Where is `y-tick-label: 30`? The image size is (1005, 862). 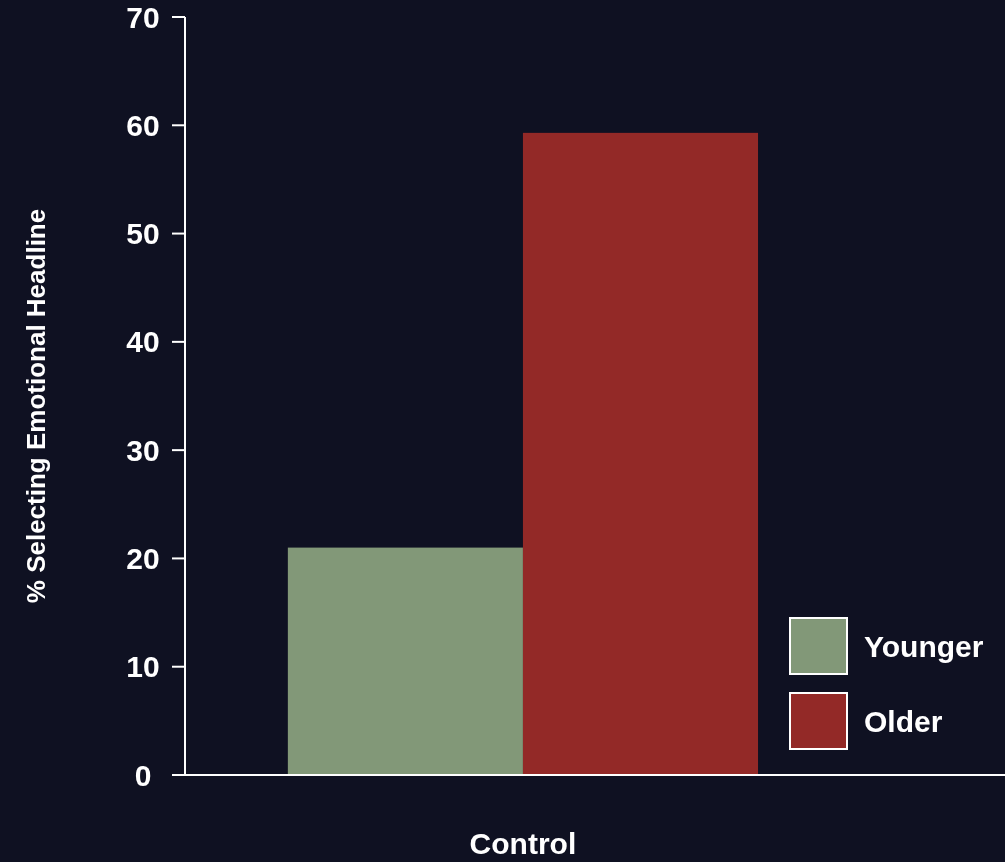
y-tick-label: 30 is located at coordinates (143, 450).